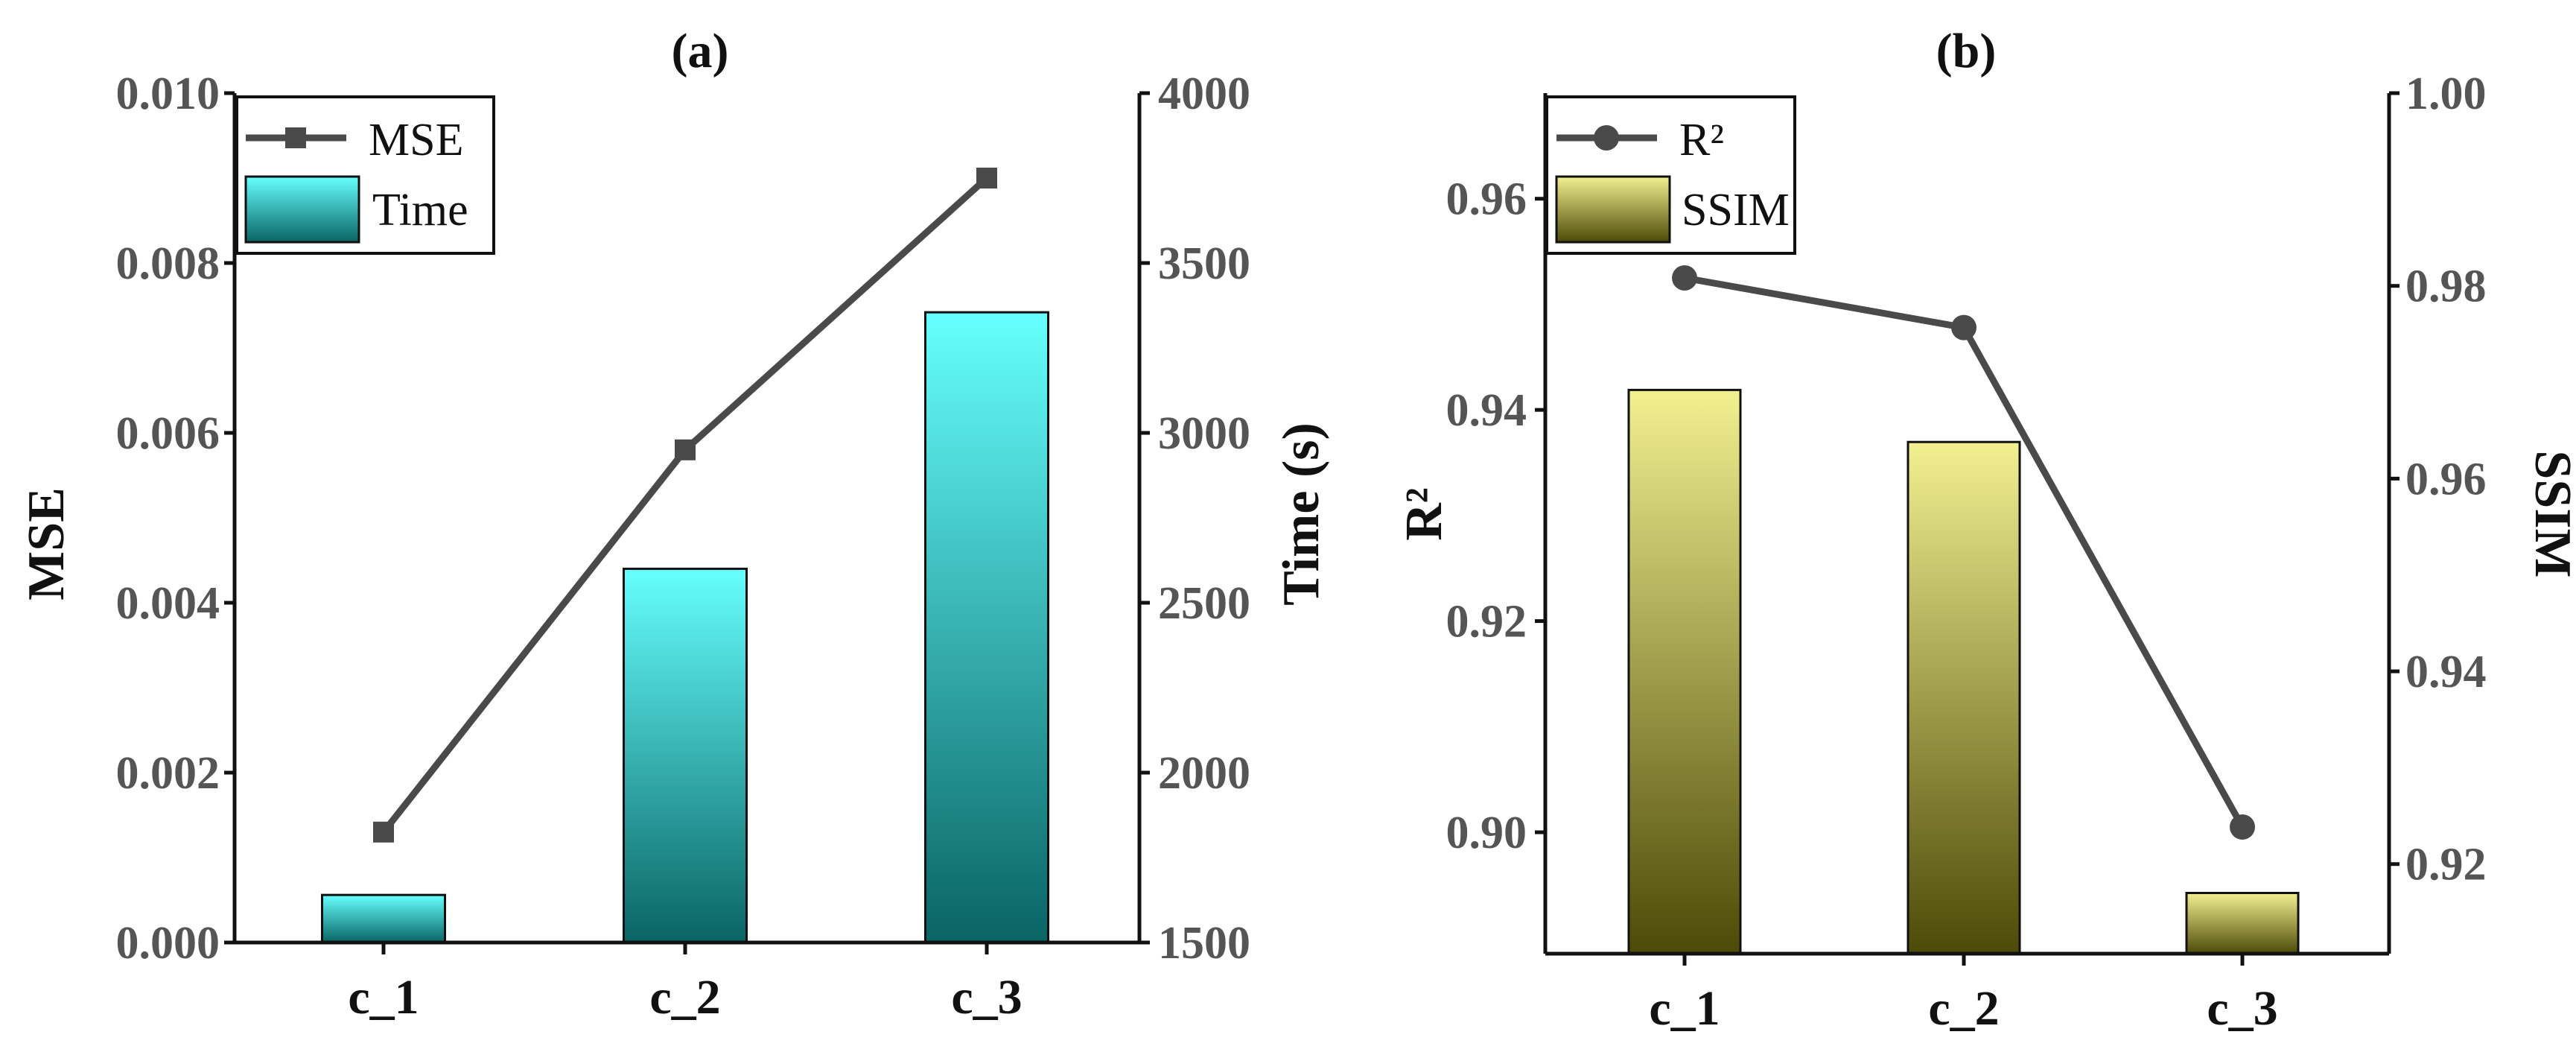  What do you see at coordinates (1204, 433) in the screenshot?
I see `right-tick-label: 3000` at bounding box center [1204, 433].